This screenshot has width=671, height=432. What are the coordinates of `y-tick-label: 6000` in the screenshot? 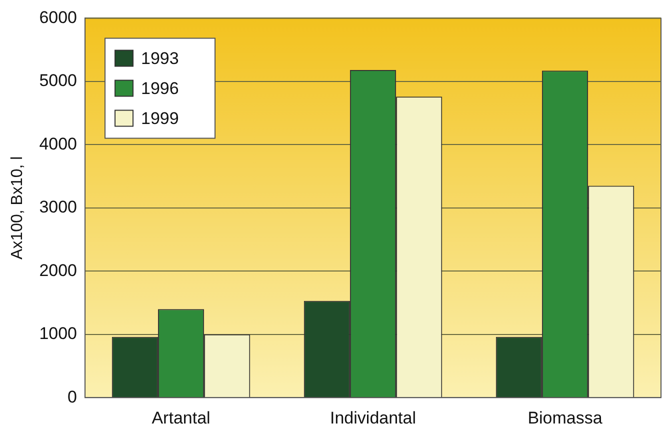 It's located at (58, 17).